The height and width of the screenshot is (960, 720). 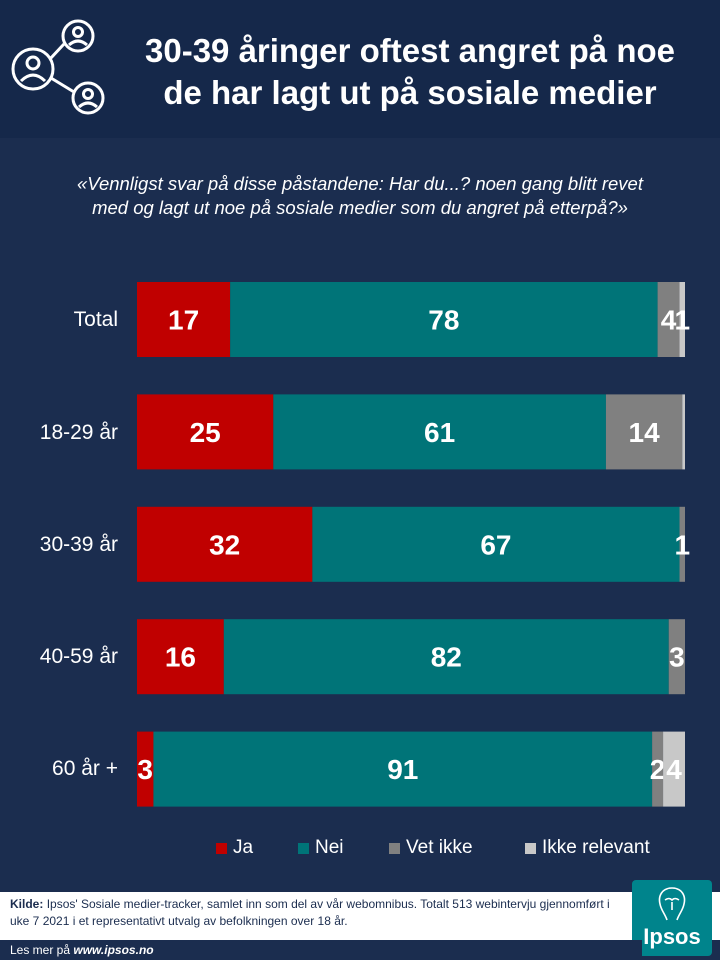 I want to click on value-label-nei-4: 82, so click(x=446, y=657).